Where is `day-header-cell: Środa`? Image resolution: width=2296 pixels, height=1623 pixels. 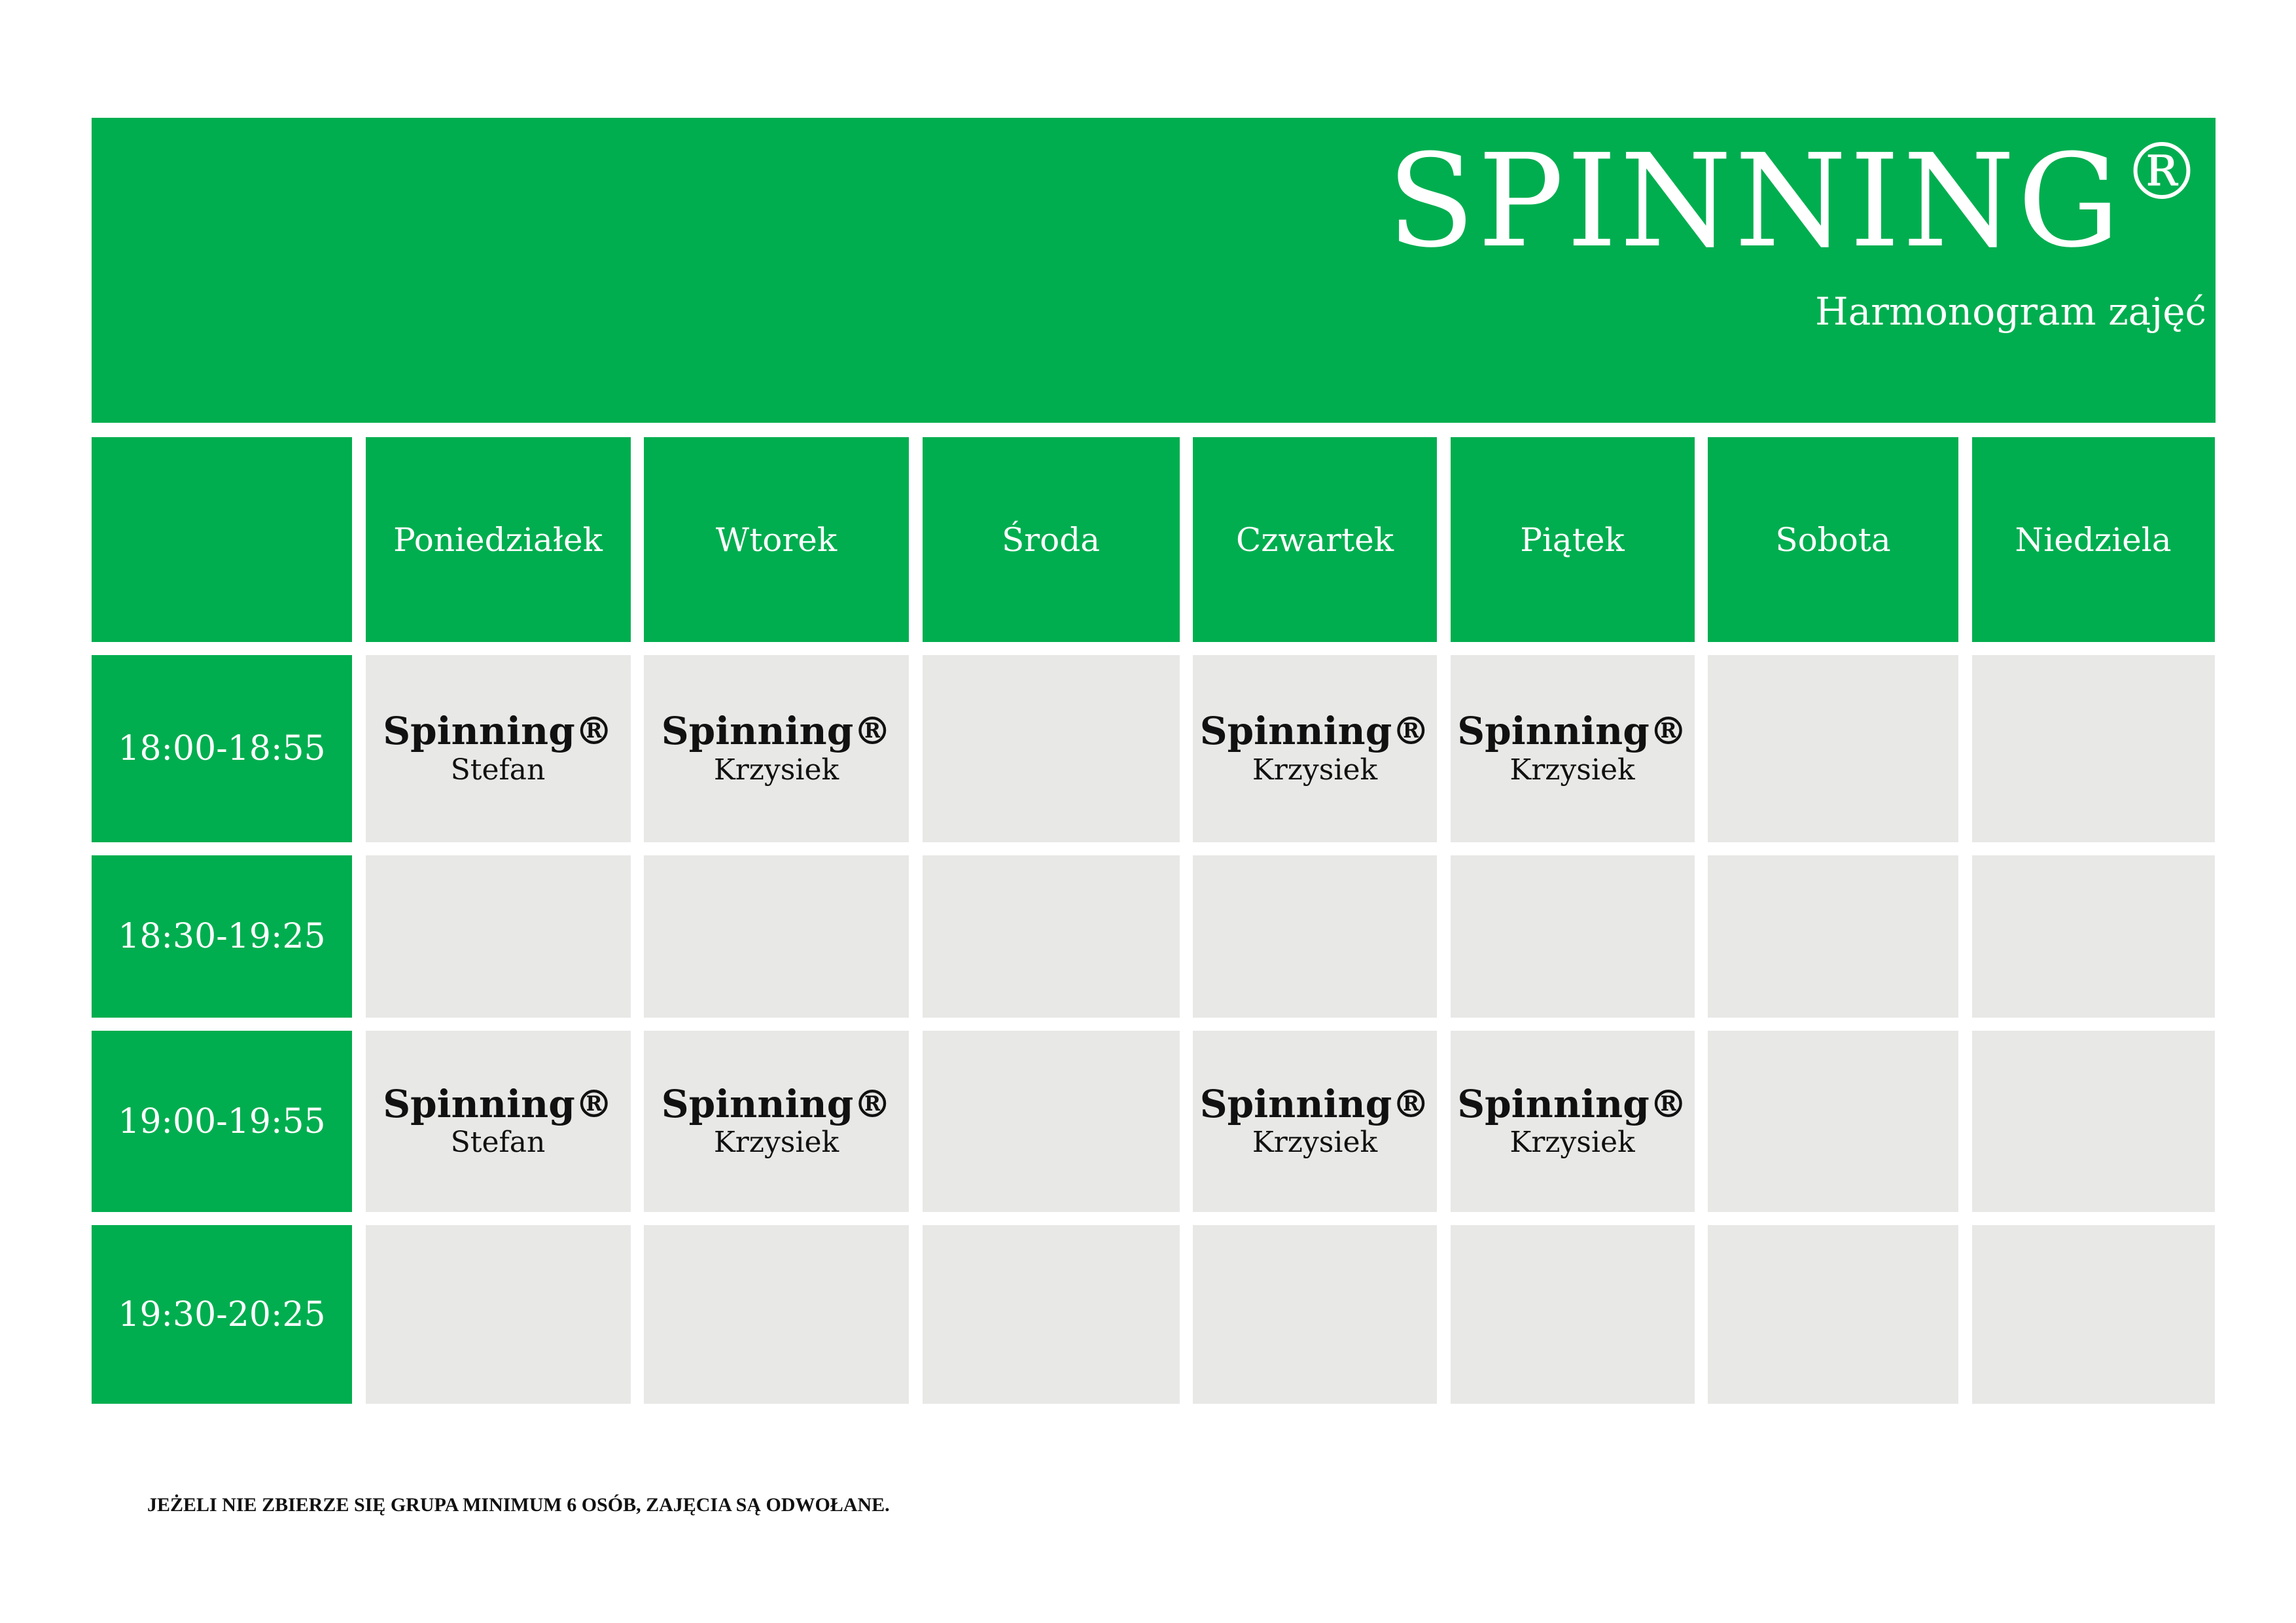 day-header-cell: Środa is located at coordinates (1051, 539).